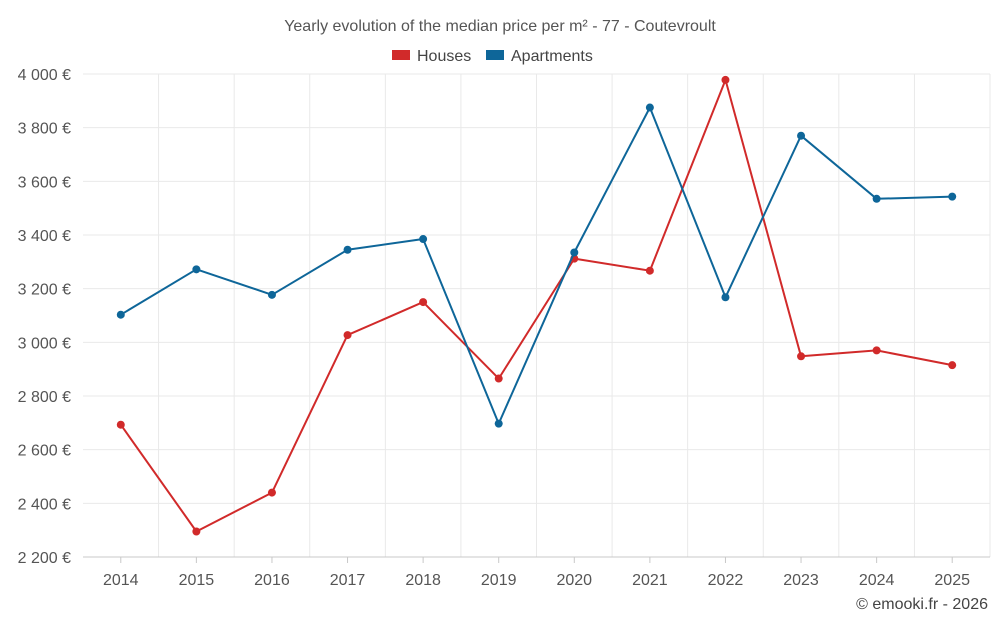  Describe the element at coordinates (423, 580) in the screenshot. I see `x-tick-label: 2018` at that location.